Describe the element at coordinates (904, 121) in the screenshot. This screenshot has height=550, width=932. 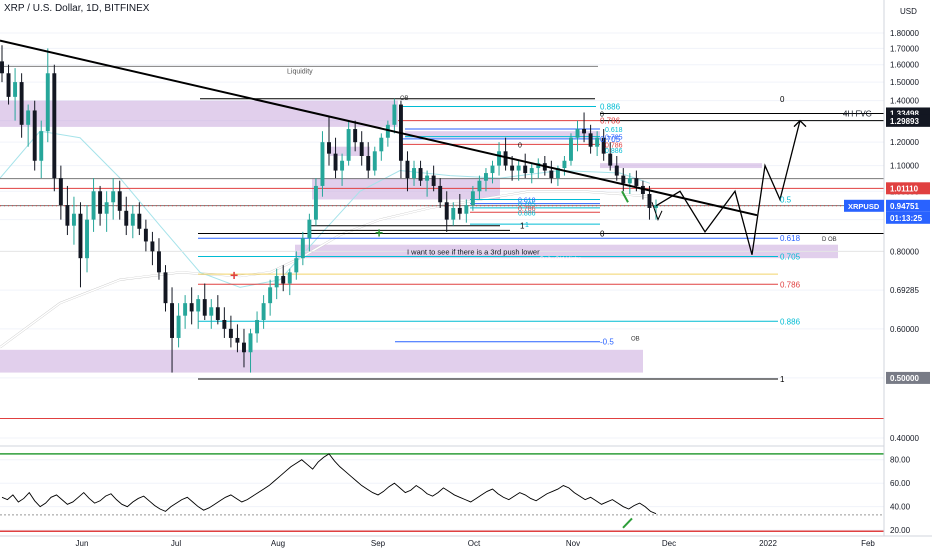
I see `price-tag-text: 1.29893` at that location.